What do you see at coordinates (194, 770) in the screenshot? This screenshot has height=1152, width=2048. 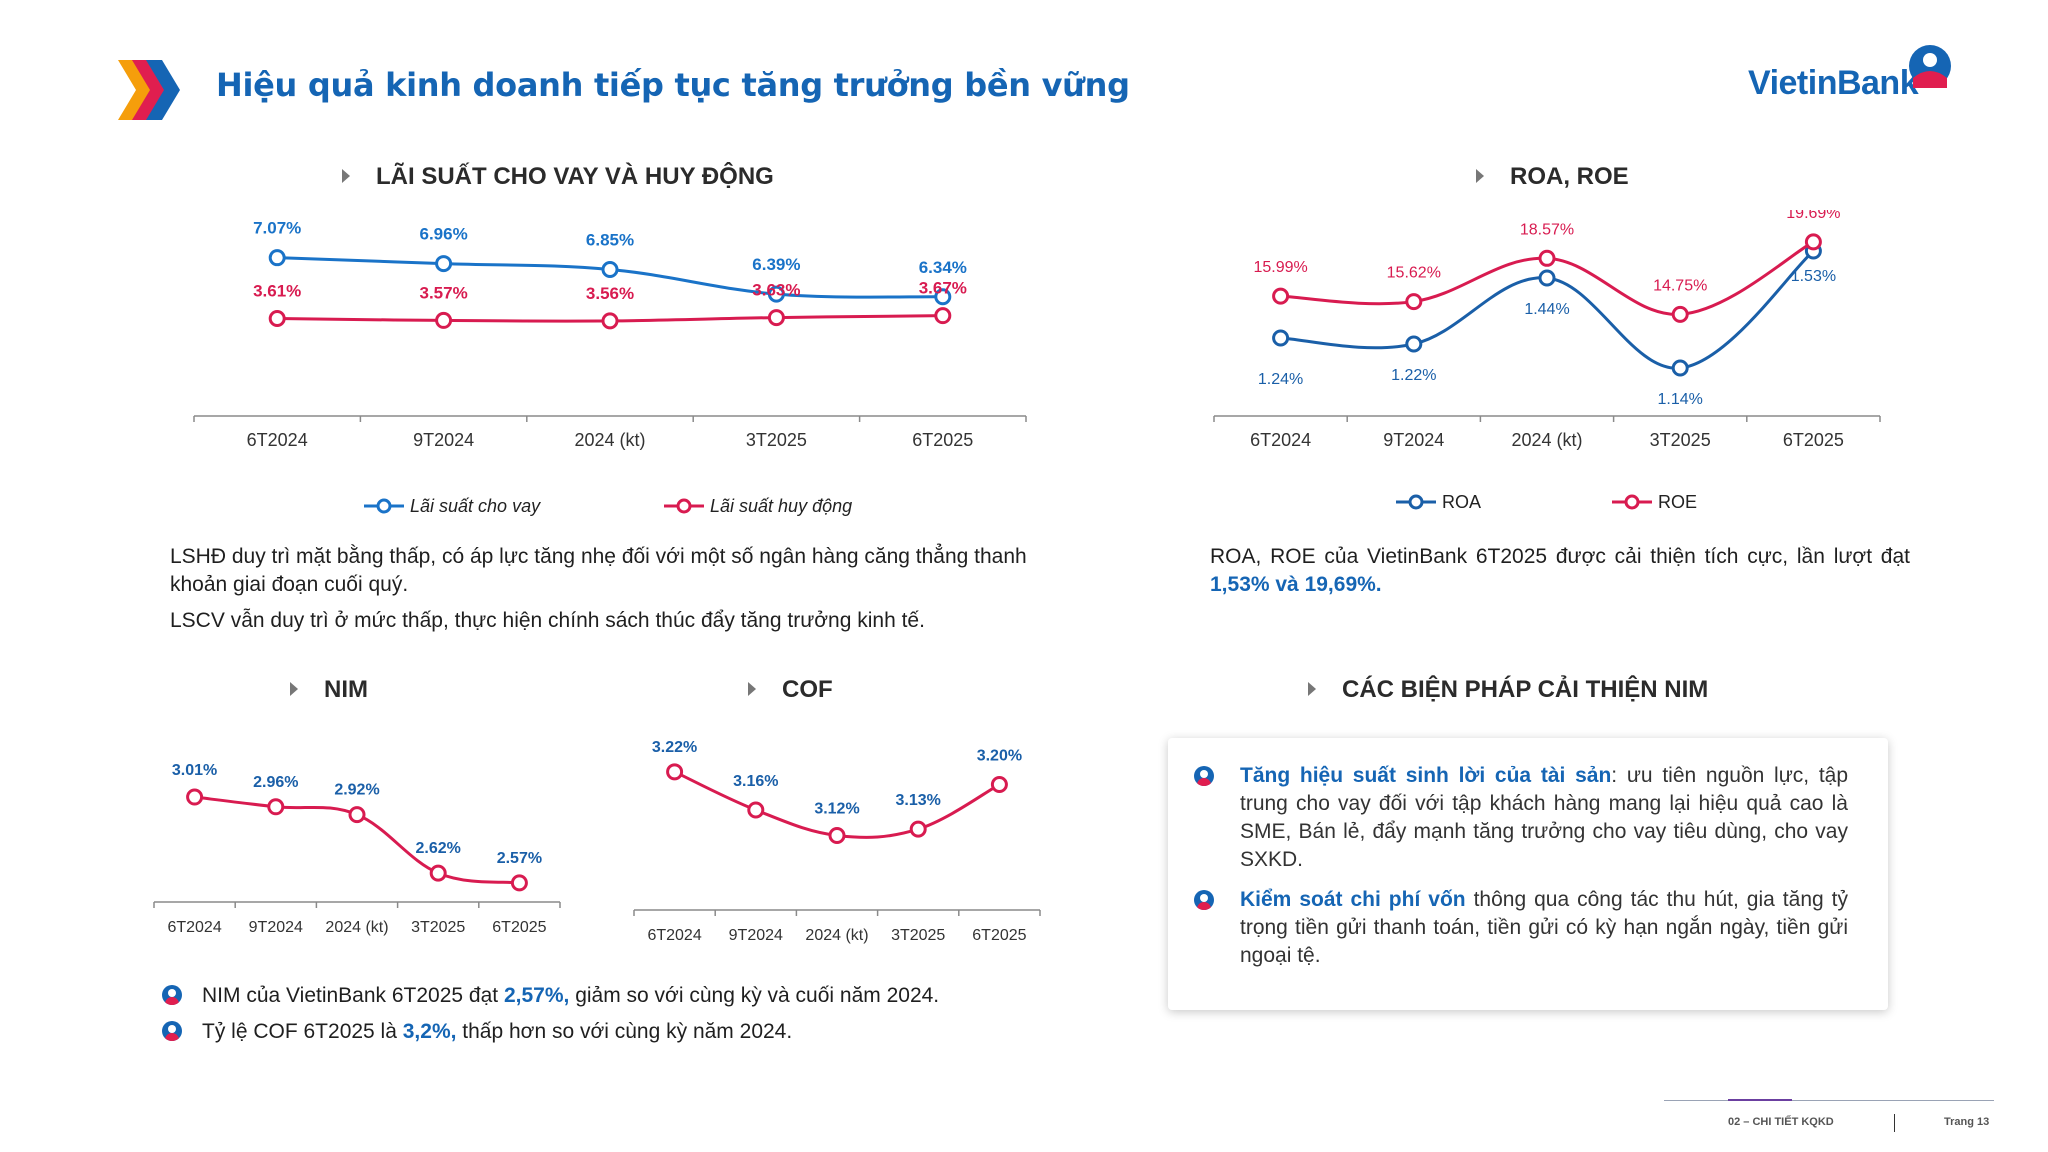 I see `data-label: 3.01%` at bounding box center [194, 770].